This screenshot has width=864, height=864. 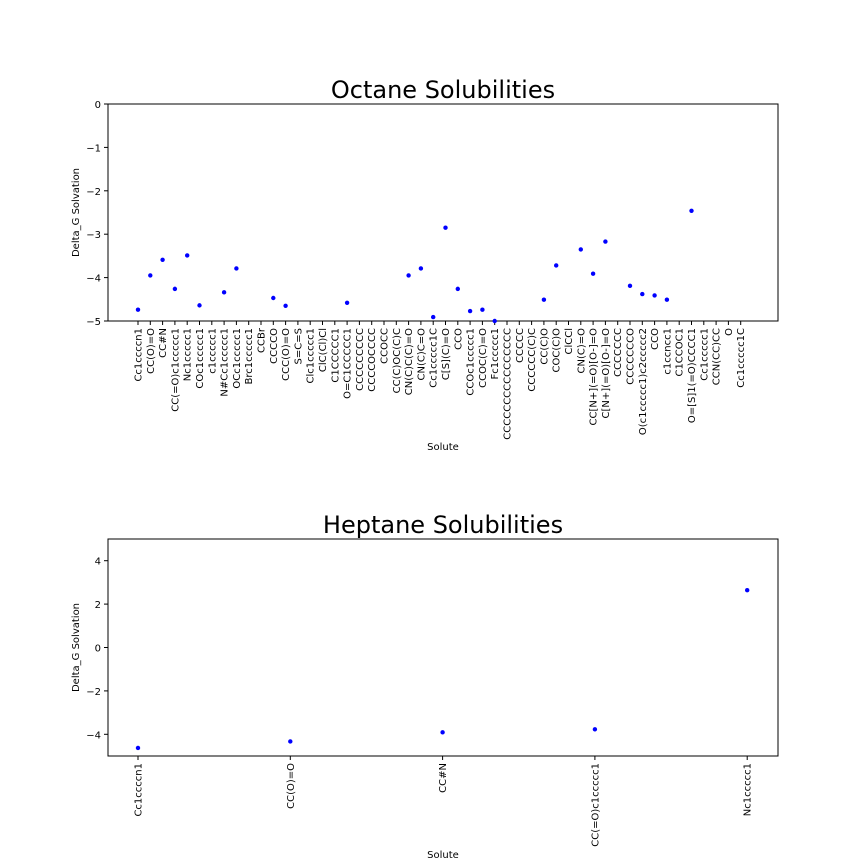 I want to click on x-tick-label: S=C=S, so click(x=298, y=346).